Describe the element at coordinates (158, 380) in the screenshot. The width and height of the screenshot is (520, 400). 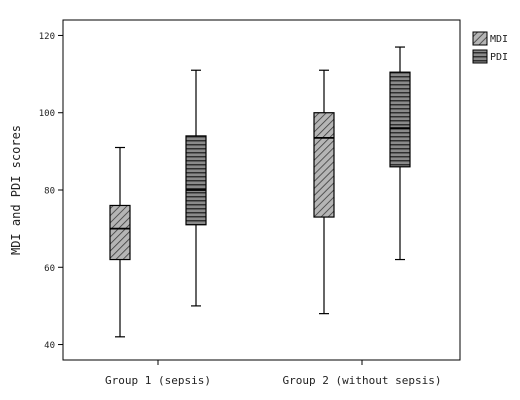
I see `x-tick-label: Group 1 (sepsis)` at that location.